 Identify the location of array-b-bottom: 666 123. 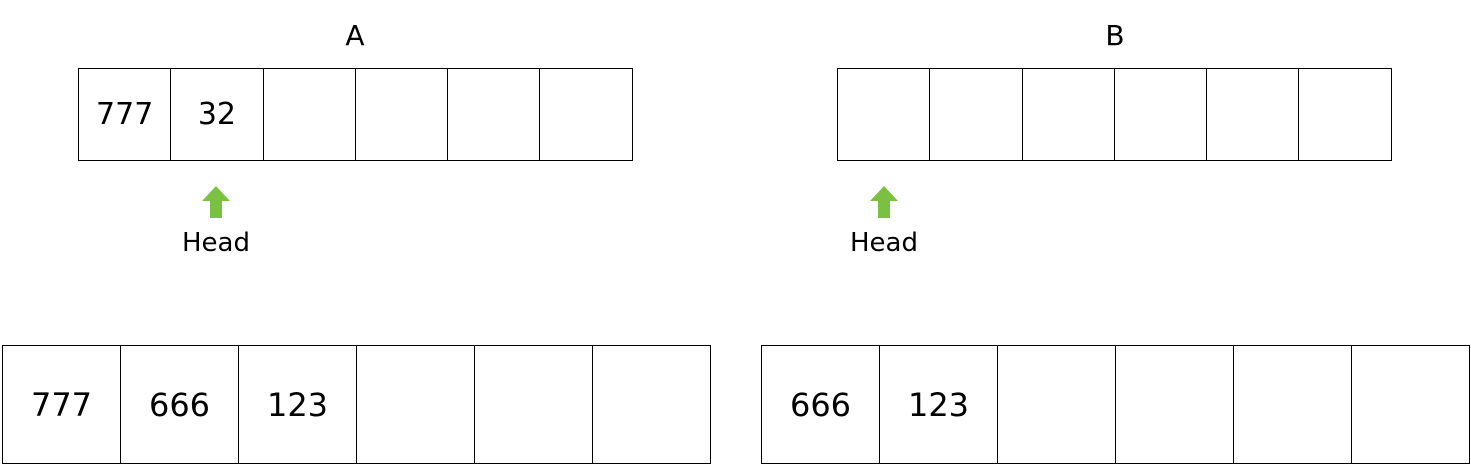
(1115, 404).